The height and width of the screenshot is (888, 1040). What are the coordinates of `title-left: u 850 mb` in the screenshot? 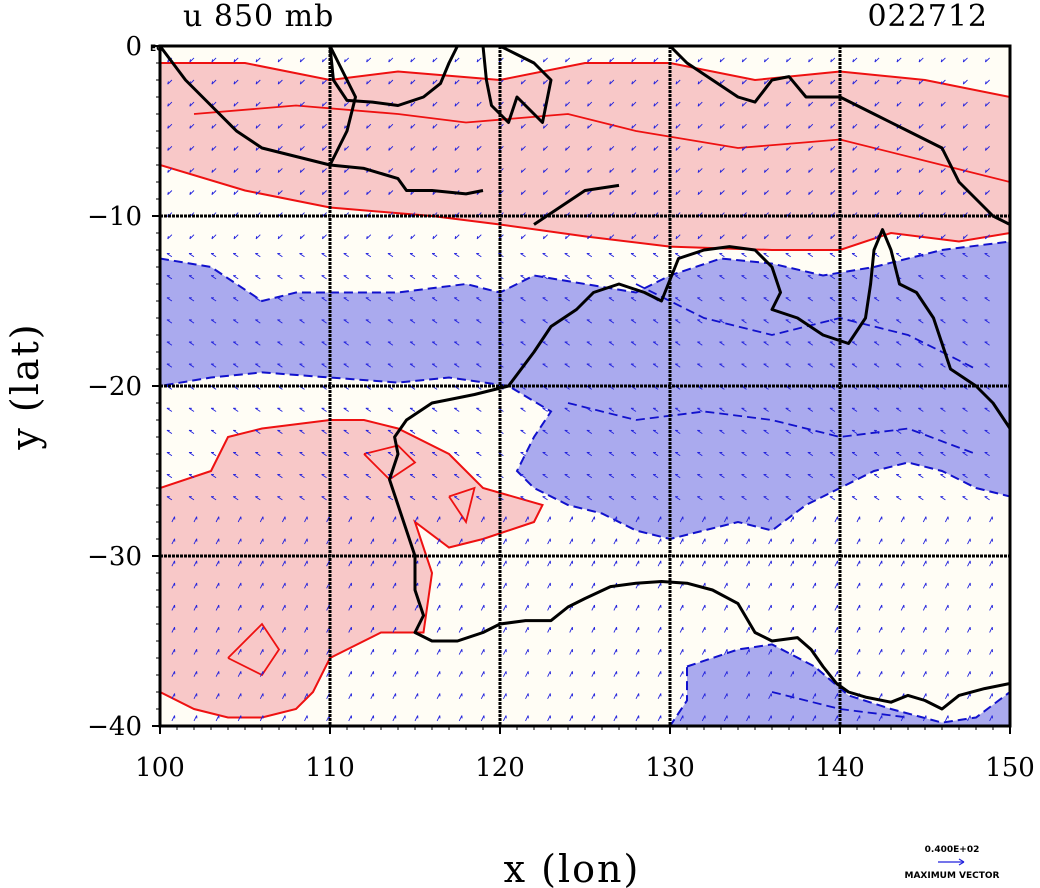 It's located at (258, 17).